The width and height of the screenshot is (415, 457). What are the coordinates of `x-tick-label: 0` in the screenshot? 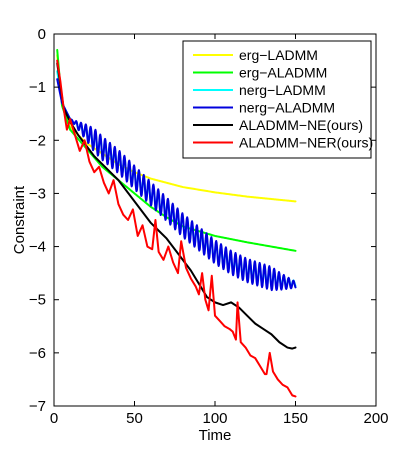 It's located at (54, 418).